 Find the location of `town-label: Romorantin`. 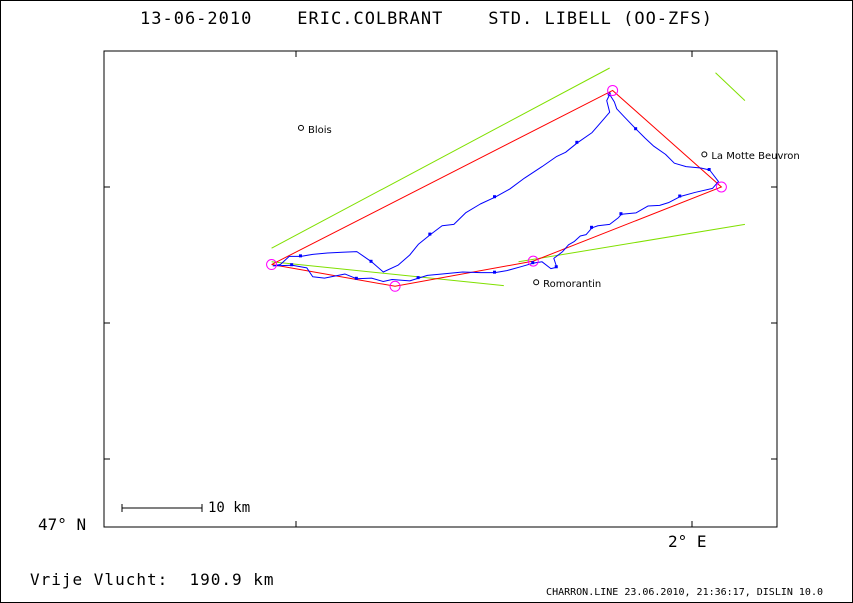

town-label: Romorantin is located at coordinates (572, 285).